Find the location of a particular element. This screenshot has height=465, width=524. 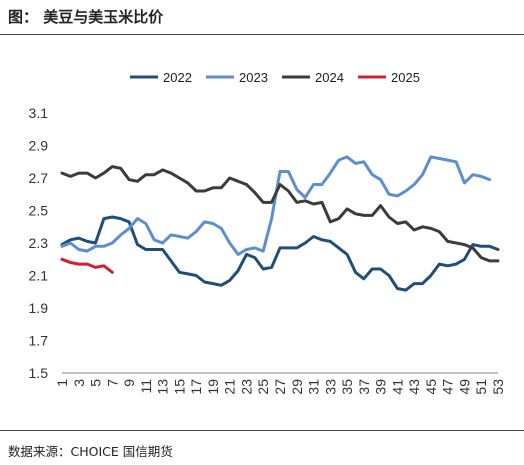

x-tick-label: 13 is located at coordinates (163, 387).